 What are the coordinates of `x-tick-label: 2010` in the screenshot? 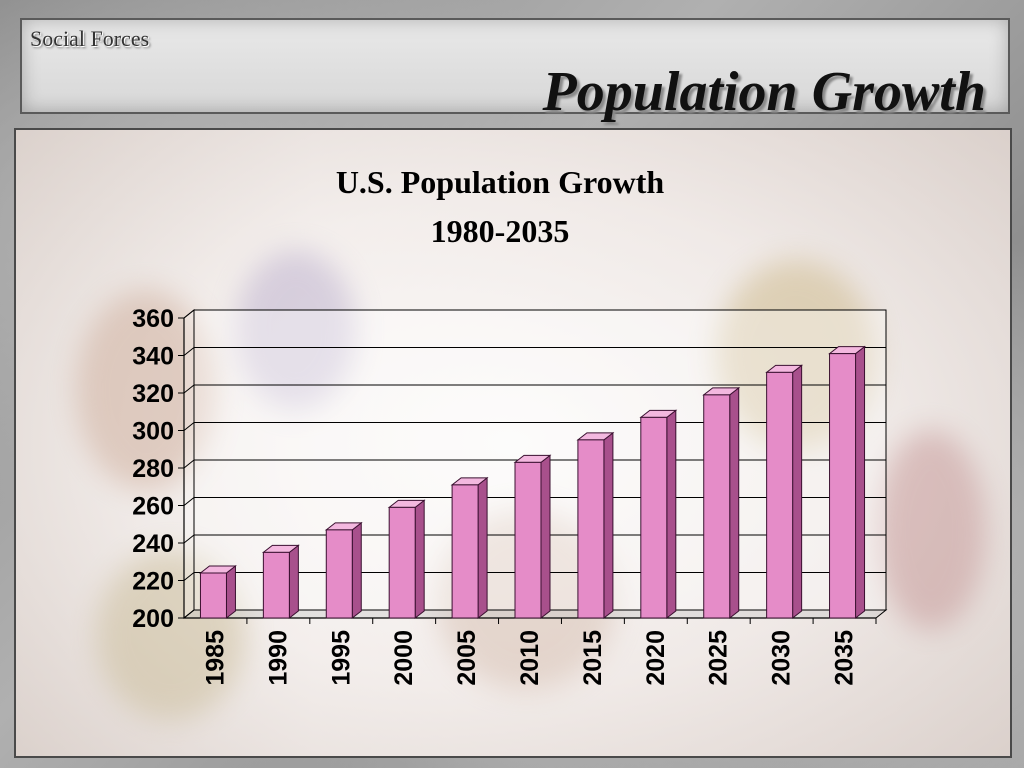 It's located at (530, 658).